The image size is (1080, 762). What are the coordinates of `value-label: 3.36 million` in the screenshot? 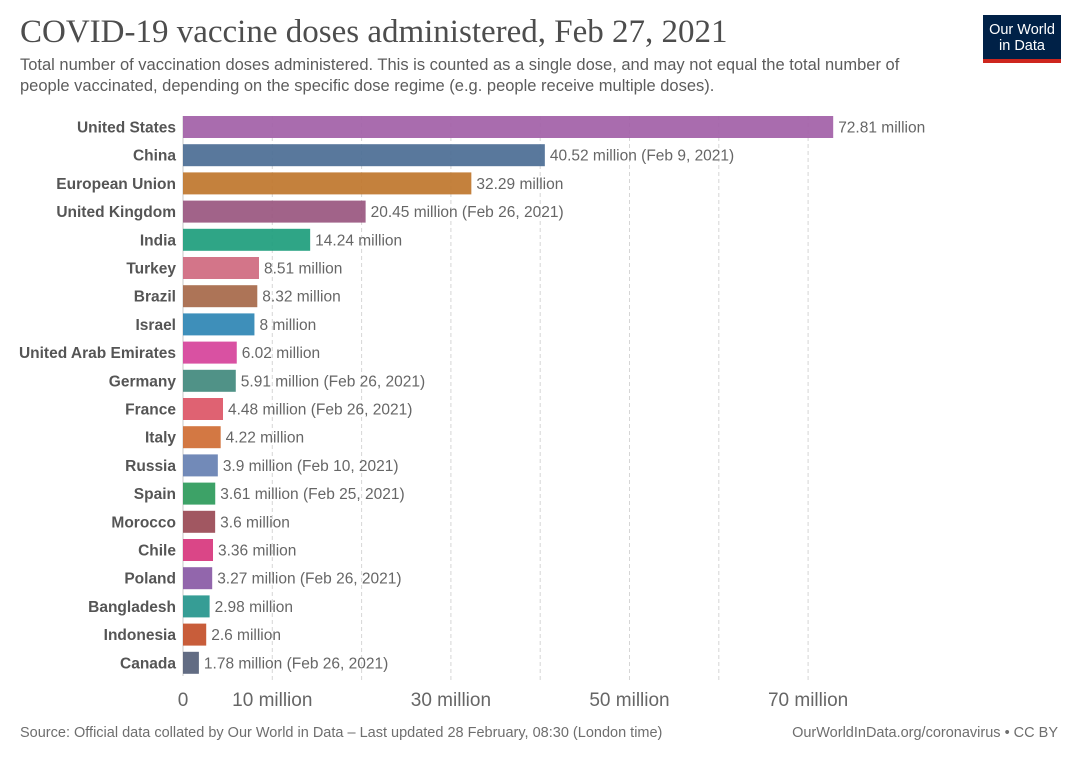 It's located at (257, 551).